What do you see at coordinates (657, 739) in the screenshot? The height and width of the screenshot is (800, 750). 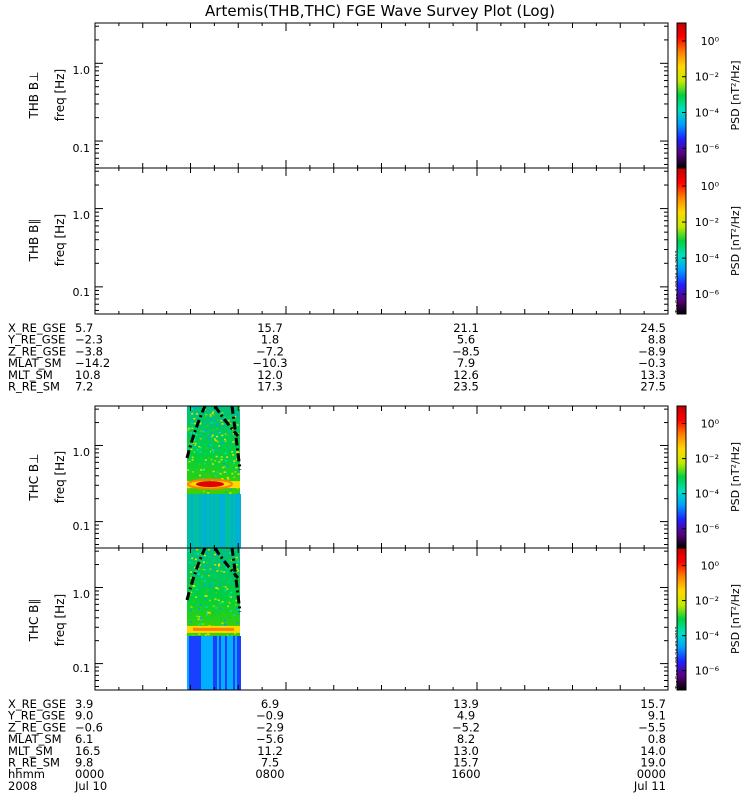 I see `ephemeris-value: 0.8` at bounding box center [657, 739].